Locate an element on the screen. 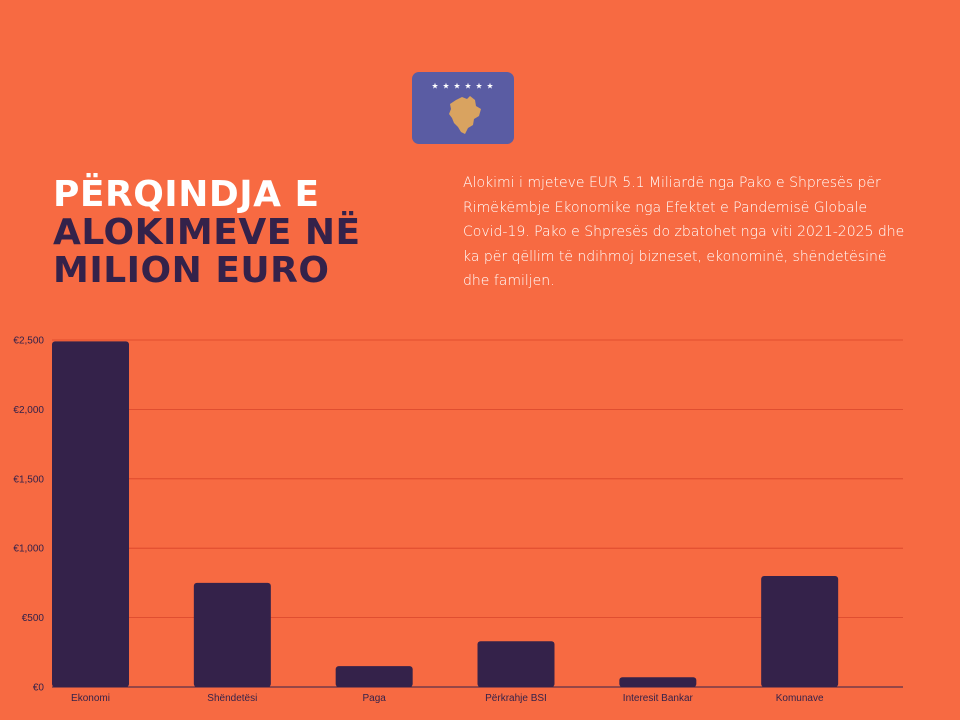  page-title: PËRQINDJA E ALOKIMEVE NË MILION EURO is located at coordinates (207, 233).